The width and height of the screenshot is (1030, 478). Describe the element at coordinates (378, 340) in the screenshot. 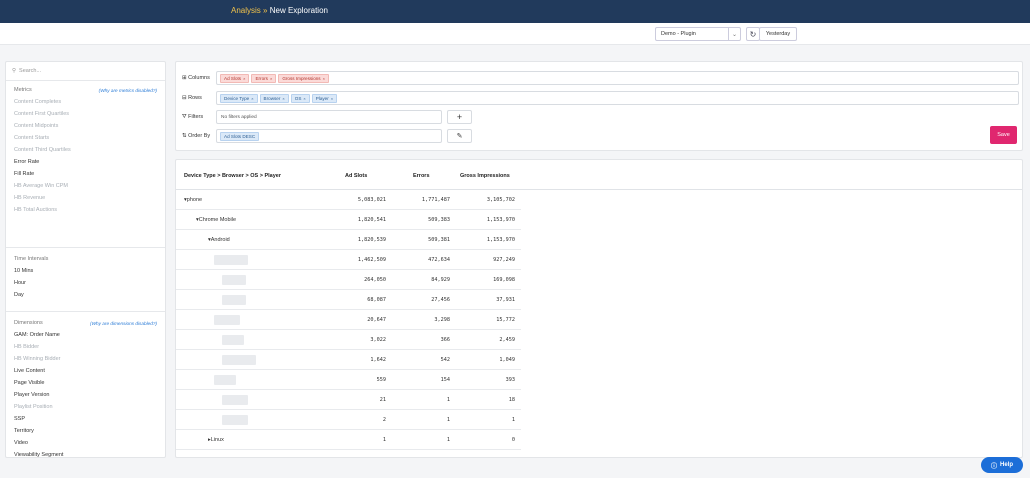

I see `cell-ad-slots: 3,022` at that location.